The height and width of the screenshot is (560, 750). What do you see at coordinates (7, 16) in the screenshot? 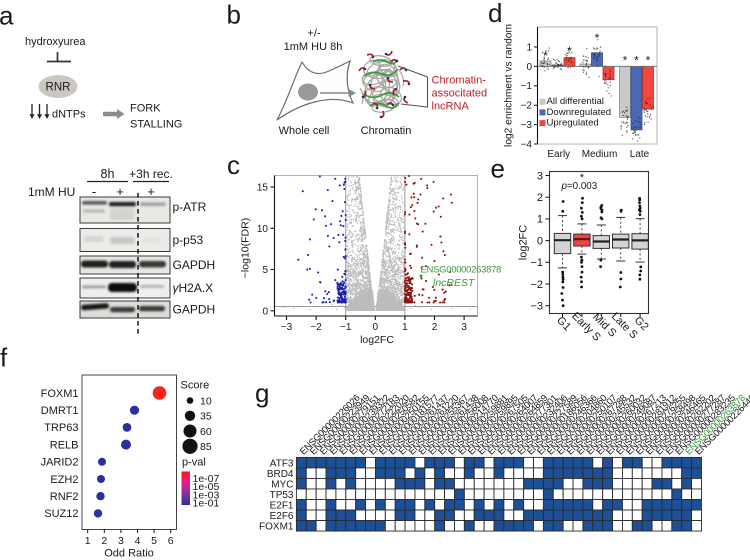
I see `svg-text: a` at bounding box center [7, 16].